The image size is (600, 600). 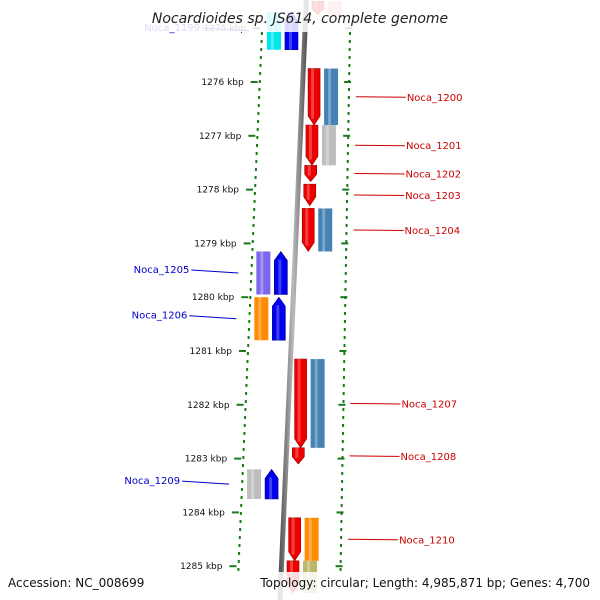 What do you see at coordinates (211, 352) in the screenshot?
I see `kbp-tick-label: 1281 kbp` at bounding box center [211, 352].